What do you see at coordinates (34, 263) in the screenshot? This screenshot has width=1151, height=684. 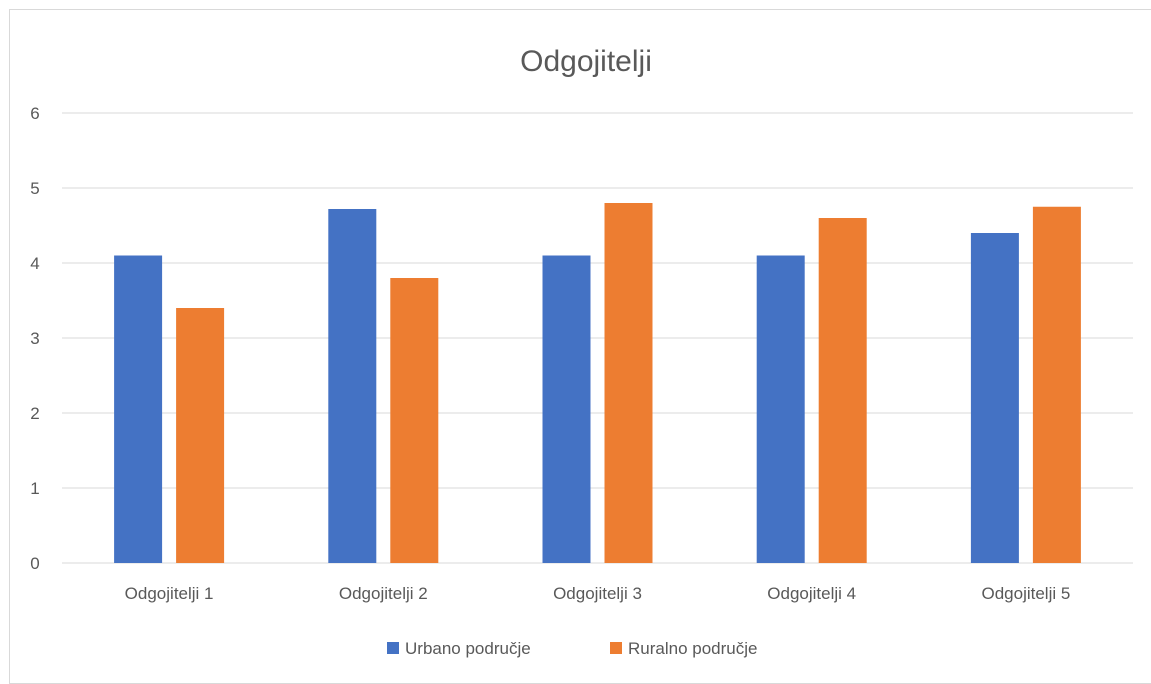 I see `y-tick-label: 4` at bounding box center [34, 263].